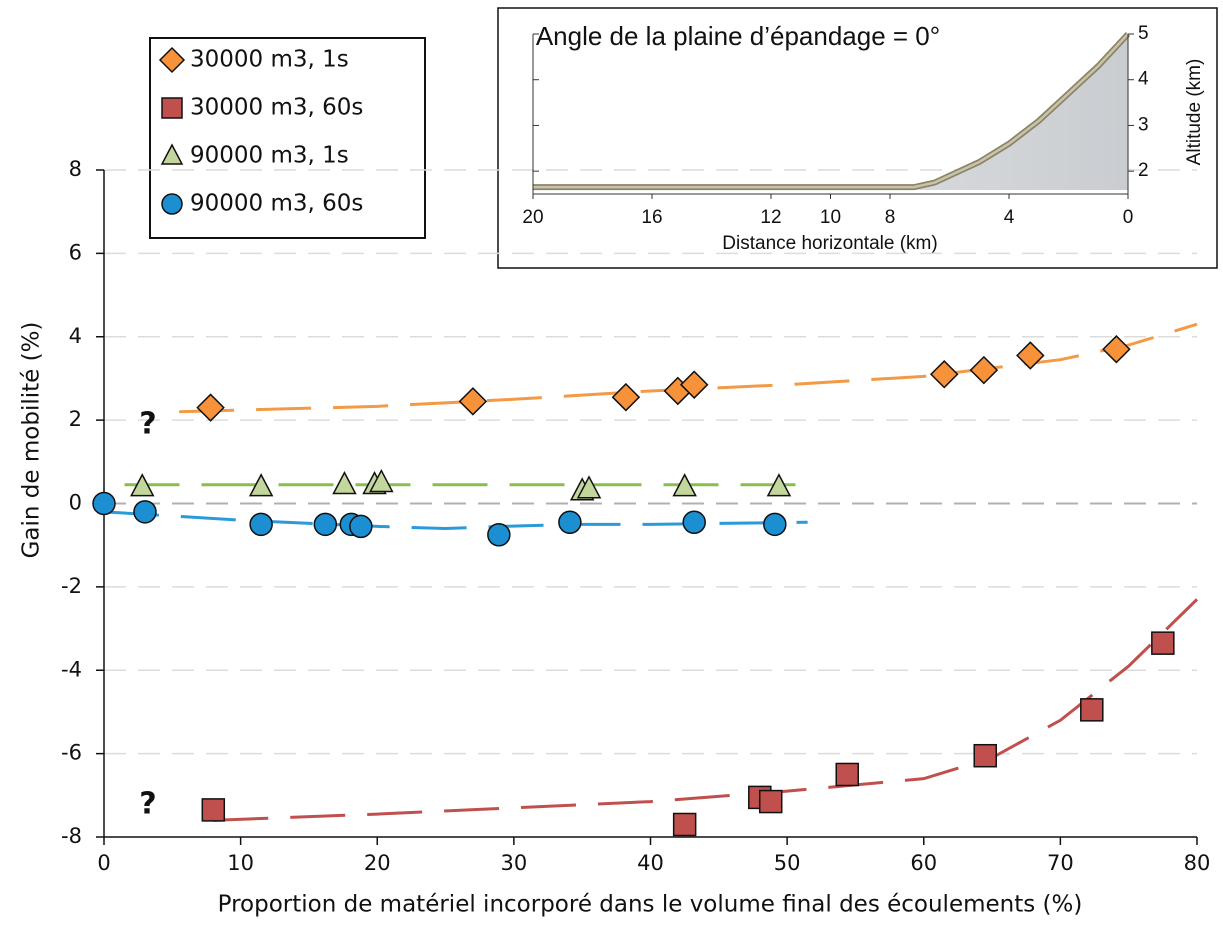  Describe the element at coordinates (890, 217) in the screenshot. I see `inset-x-tick-label: 8` at that location.